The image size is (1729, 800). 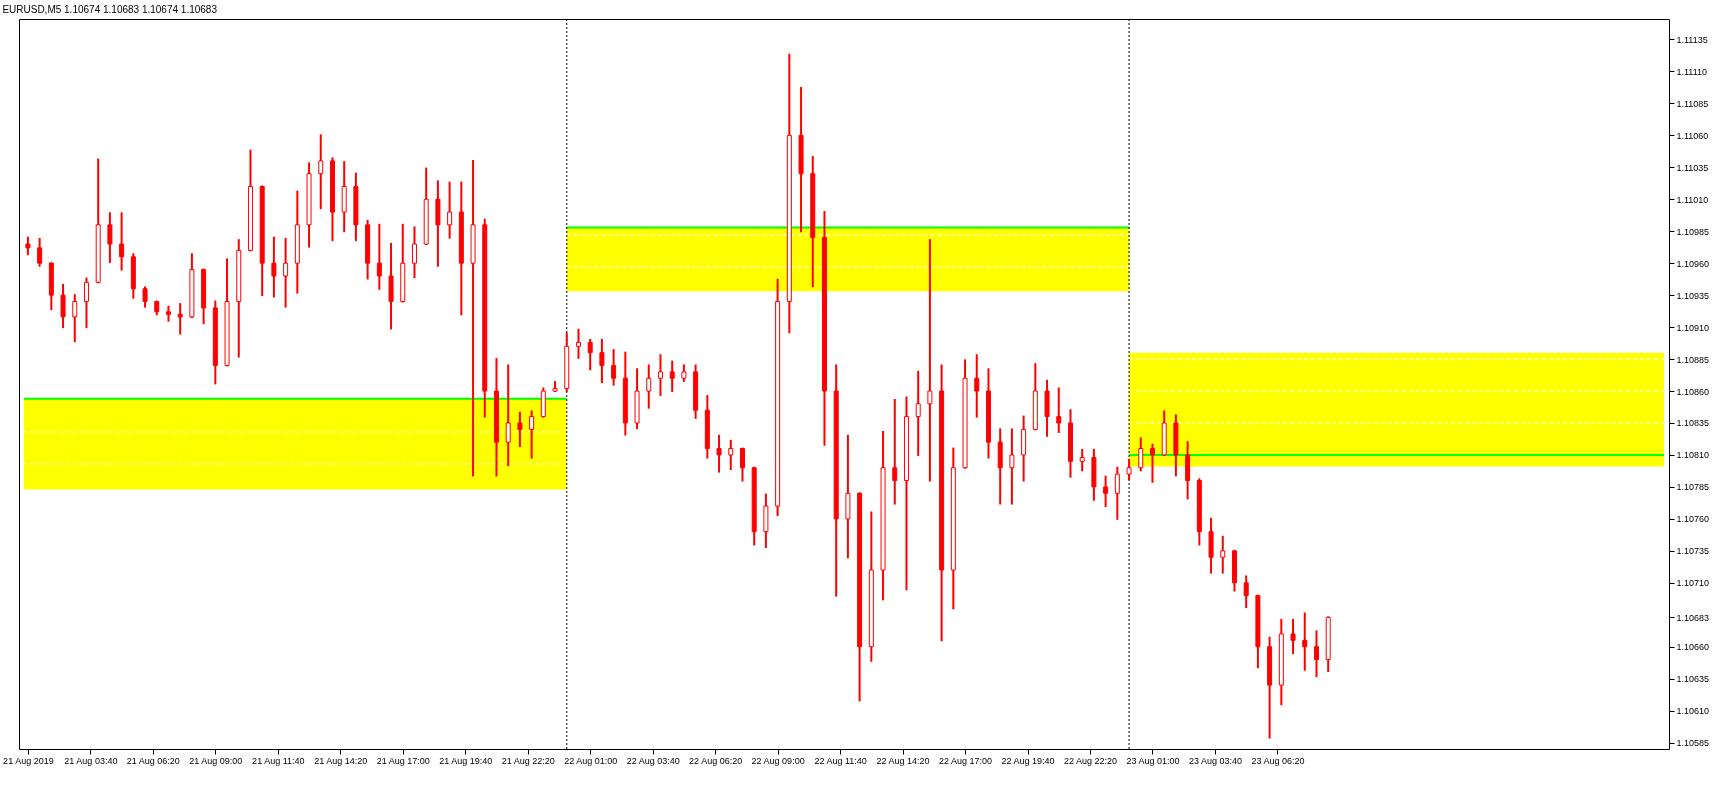 I want to click on y-tick-label: 1.10683, so click(x=1693, y=617).